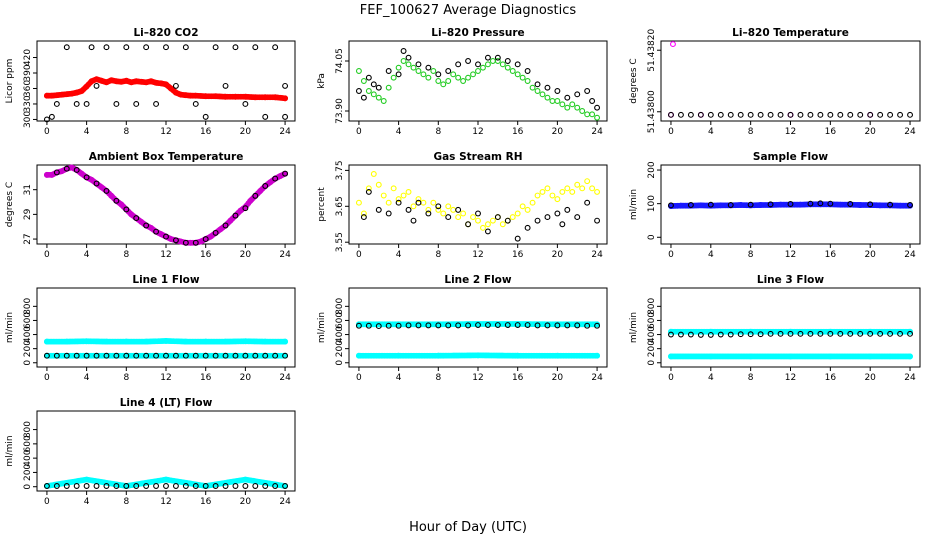 The width and height of the screenshot is (936, 540). I want to click on y-tick-label: 74.05, so click(340, 61).